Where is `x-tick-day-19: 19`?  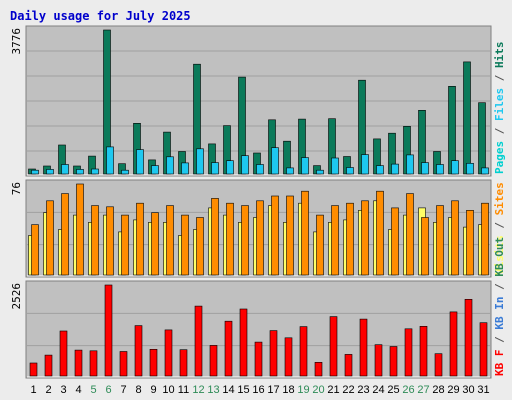 x-tick-day-19: 19 is located at coordinates (303, 390).